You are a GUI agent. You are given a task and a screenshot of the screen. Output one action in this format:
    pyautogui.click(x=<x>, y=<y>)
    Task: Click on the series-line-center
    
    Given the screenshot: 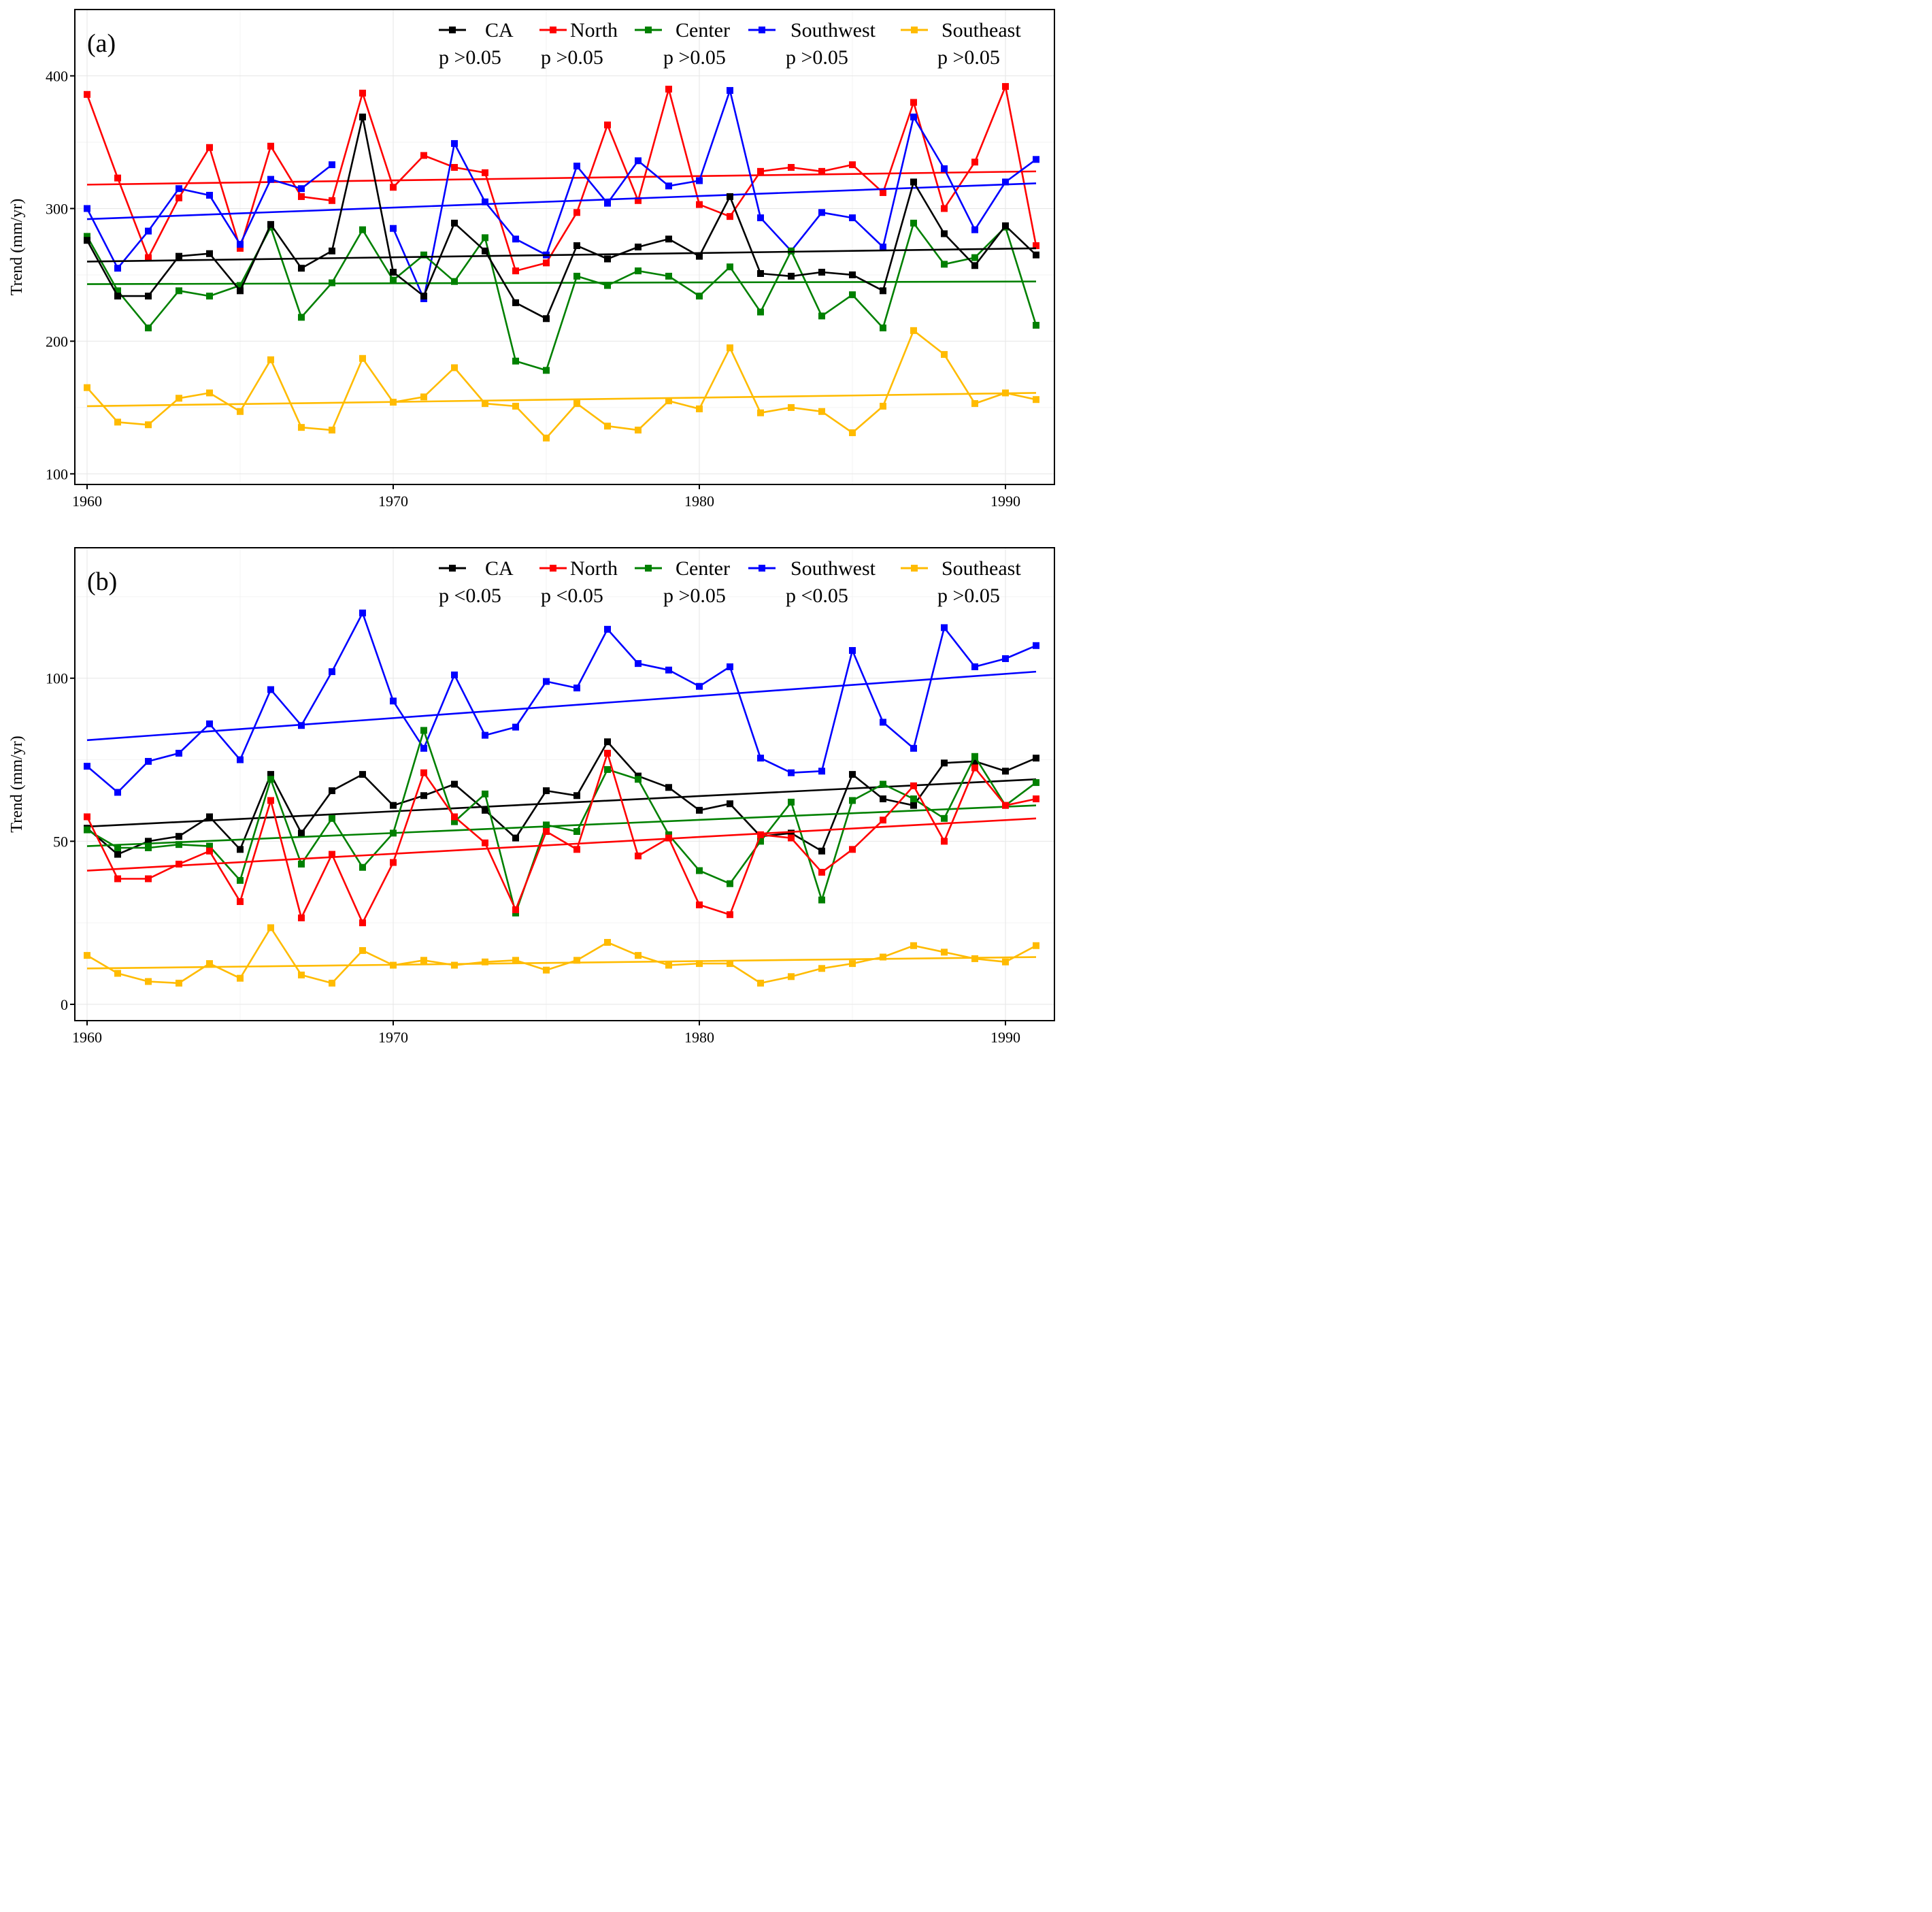 What is the action you would take?
    pyautogui.click(x=561, y=821)
    